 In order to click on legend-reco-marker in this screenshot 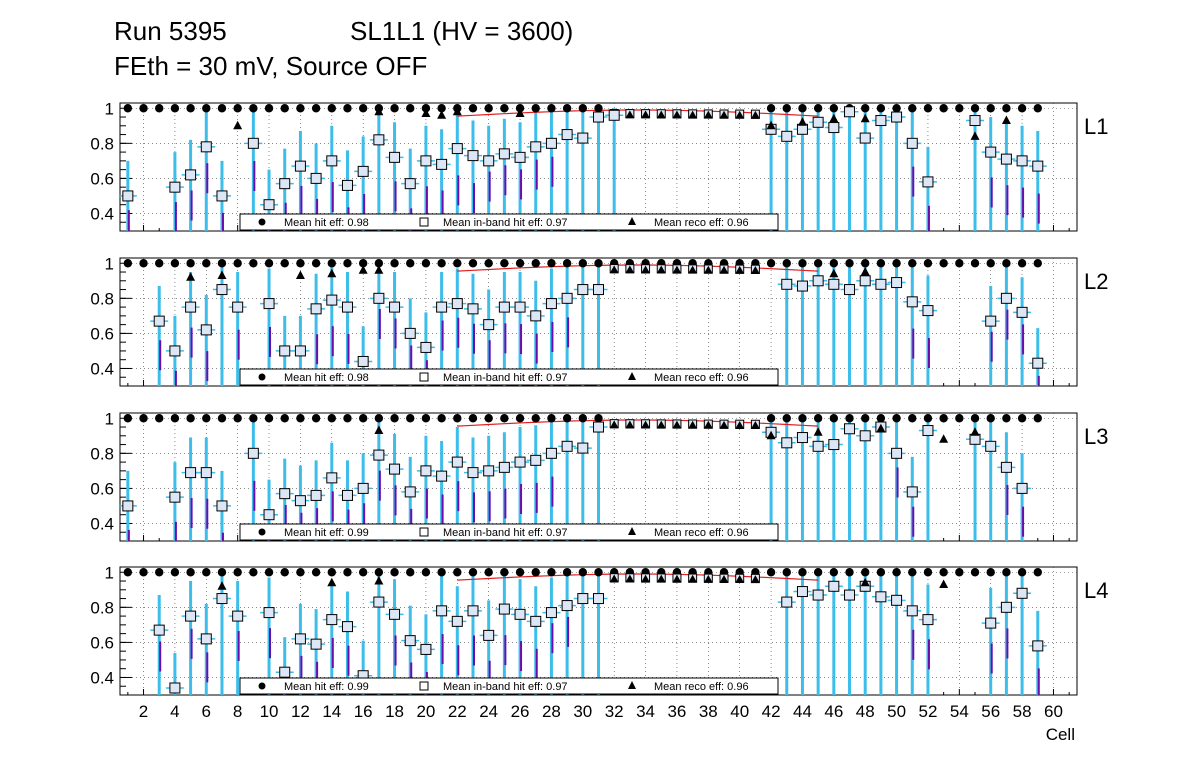, I will do `click(632, 531)`.